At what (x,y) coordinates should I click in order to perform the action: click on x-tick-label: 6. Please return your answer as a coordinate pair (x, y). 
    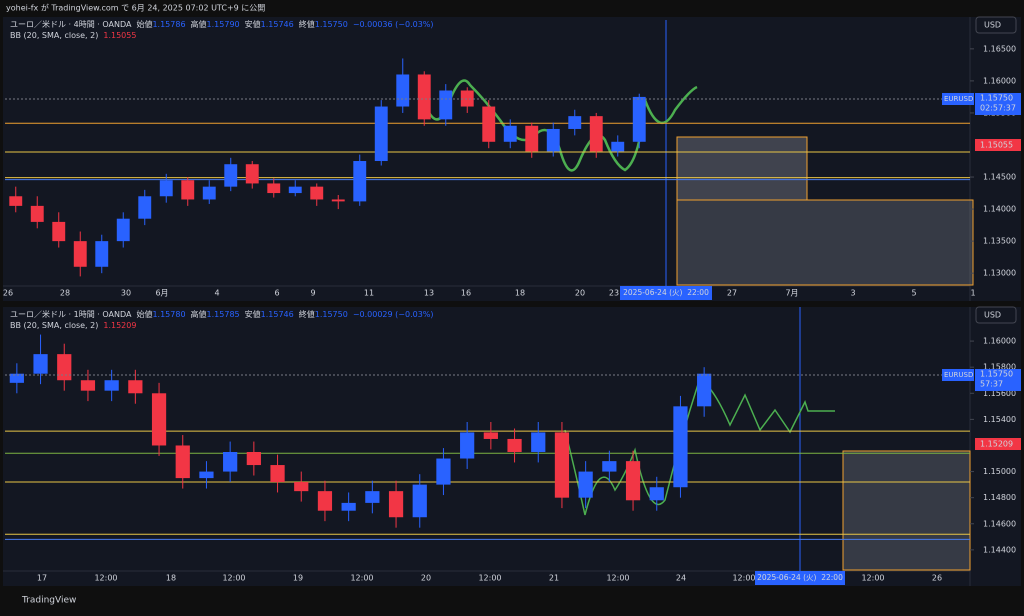
    Looking at the image, I should click on (276, 293).